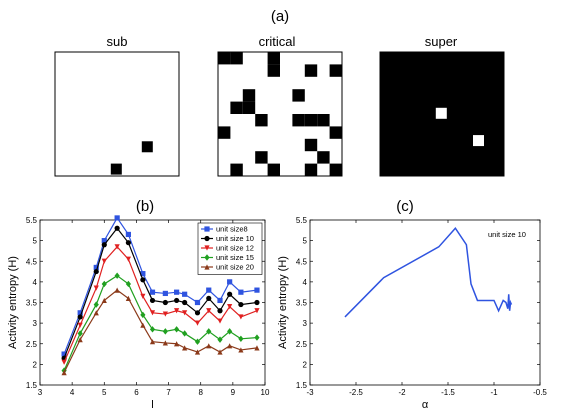  I want to click on x-axis-label: α, so click(425, 405).